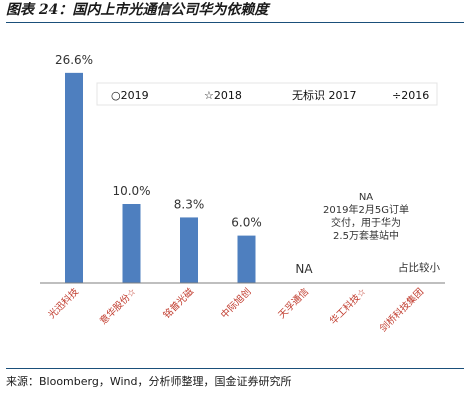 This screenshot has height=401, width=470. Describe the element at coordinates (131, 191) in the screenshot. I see `bar-value-label: 10.0%` at that location.